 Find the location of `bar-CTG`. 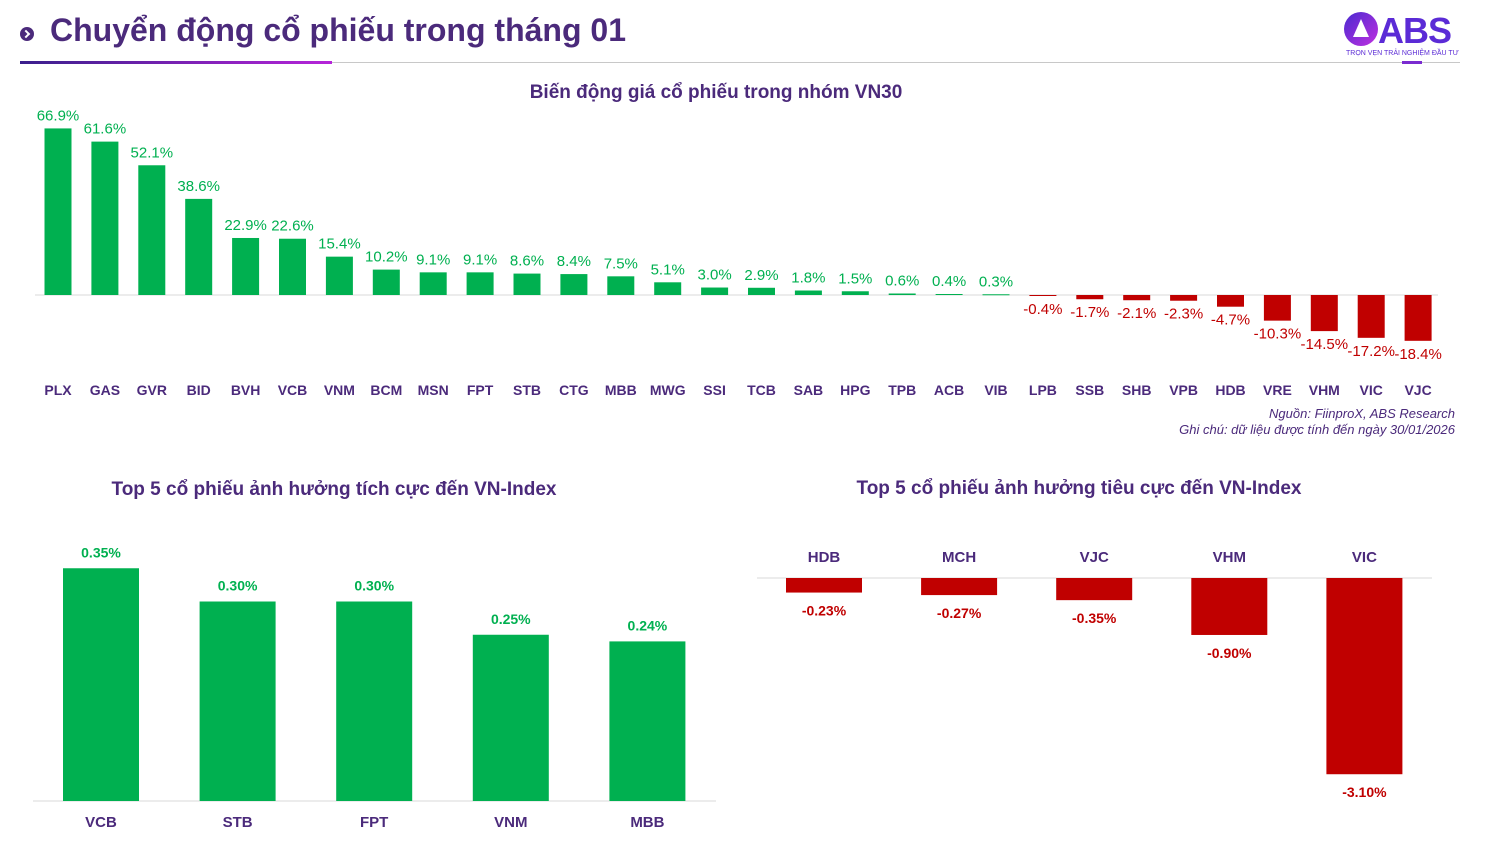

bar-CTG is located at coordinates (574, 284).